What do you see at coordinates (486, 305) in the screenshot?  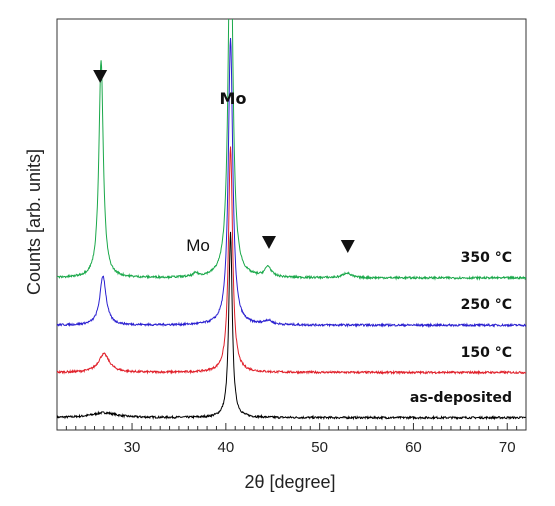 I see `legend-label-250: 250 °C` at bounding box center [486, 305].